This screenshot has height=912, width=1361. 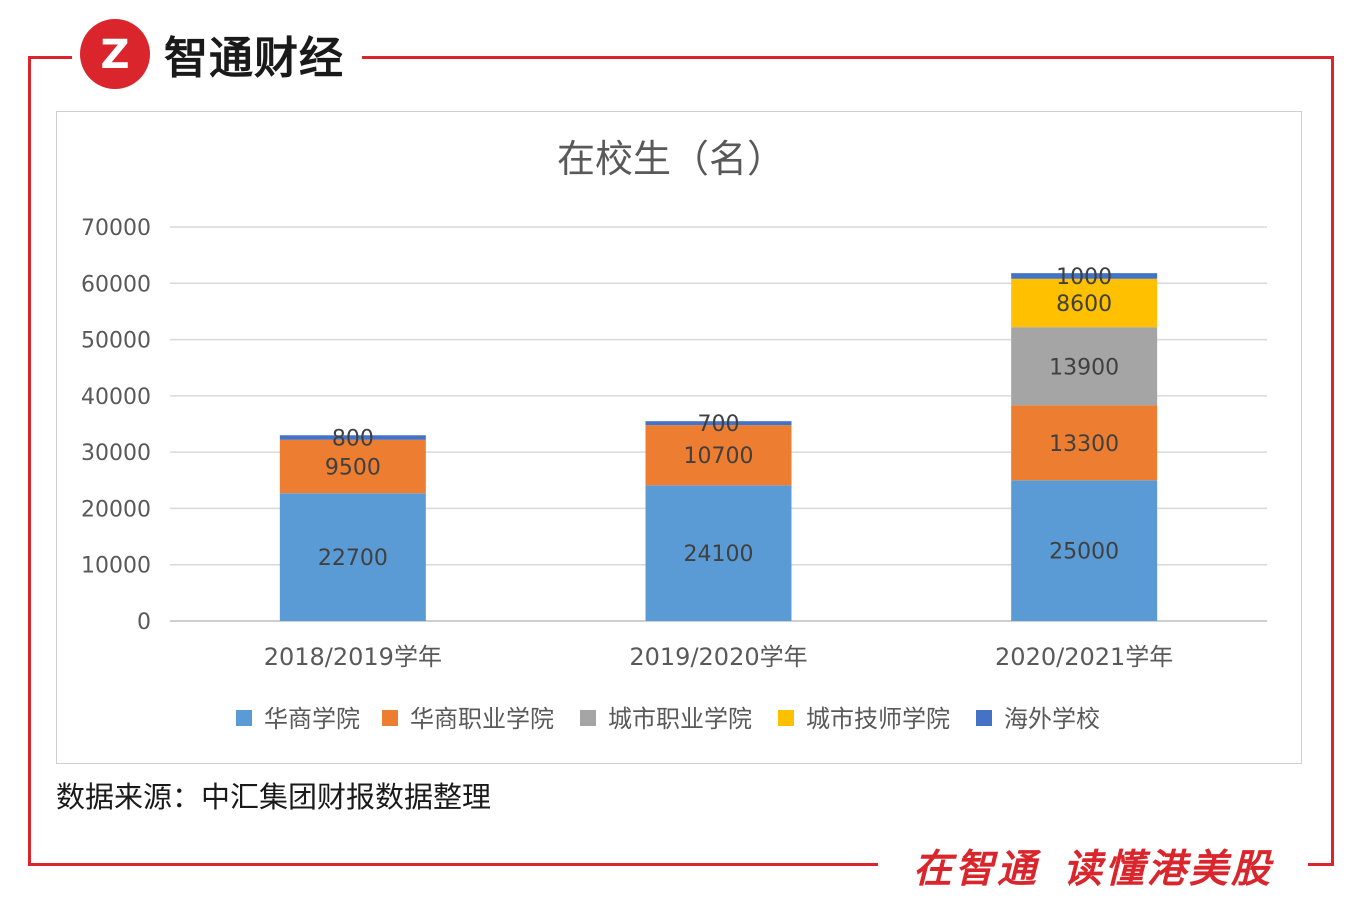 What do you see at coordinates (1168, 869) in the screenshot?
I see `slogan-part2: 读懂港美股` at bounding box center [1168, 869].